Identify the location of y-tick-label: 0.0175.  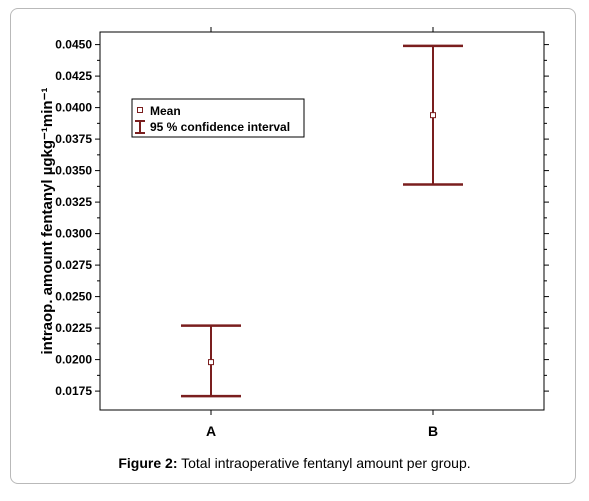
(73, 391).